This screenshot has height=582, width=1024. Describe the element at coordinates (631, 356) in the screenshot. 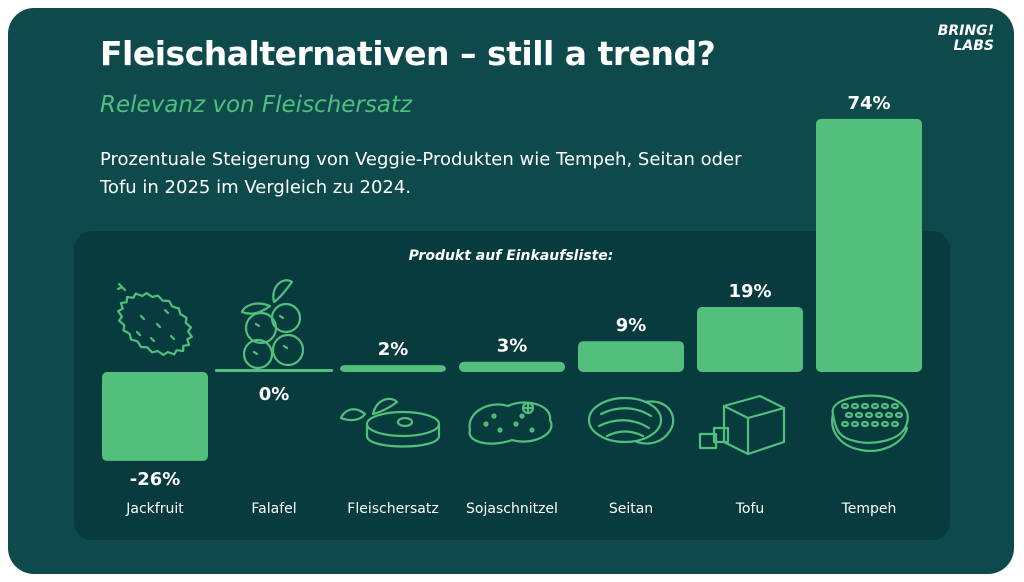

I see `bar-seitan` at that location.